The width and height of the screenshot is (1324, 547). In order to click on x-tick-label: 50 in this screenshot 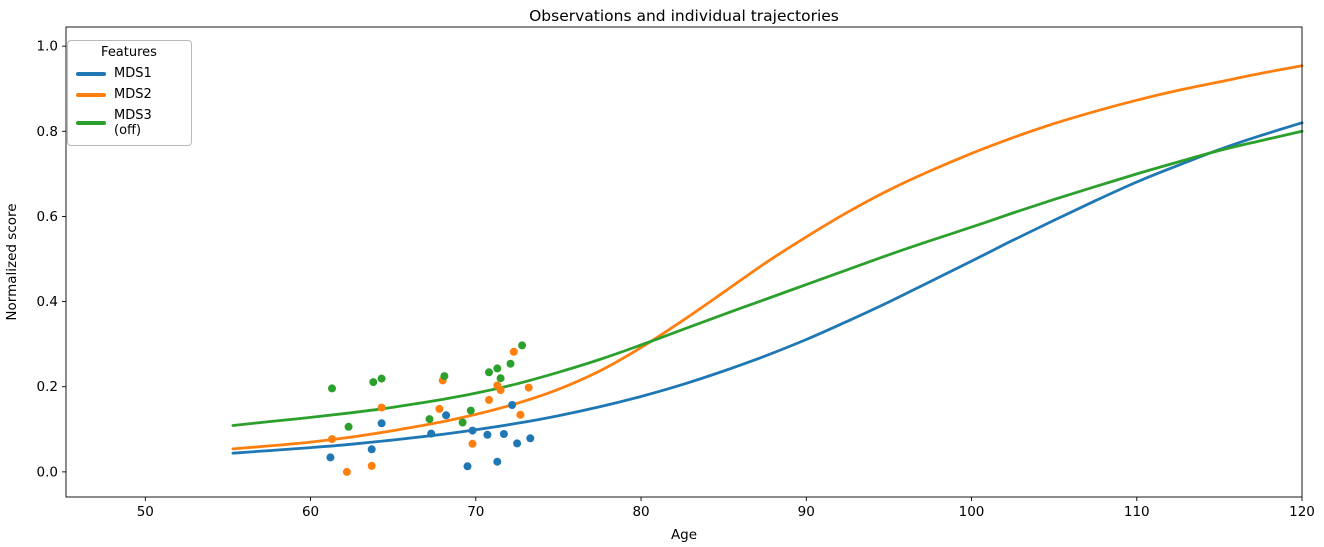, I will do `click(145, 512)`.